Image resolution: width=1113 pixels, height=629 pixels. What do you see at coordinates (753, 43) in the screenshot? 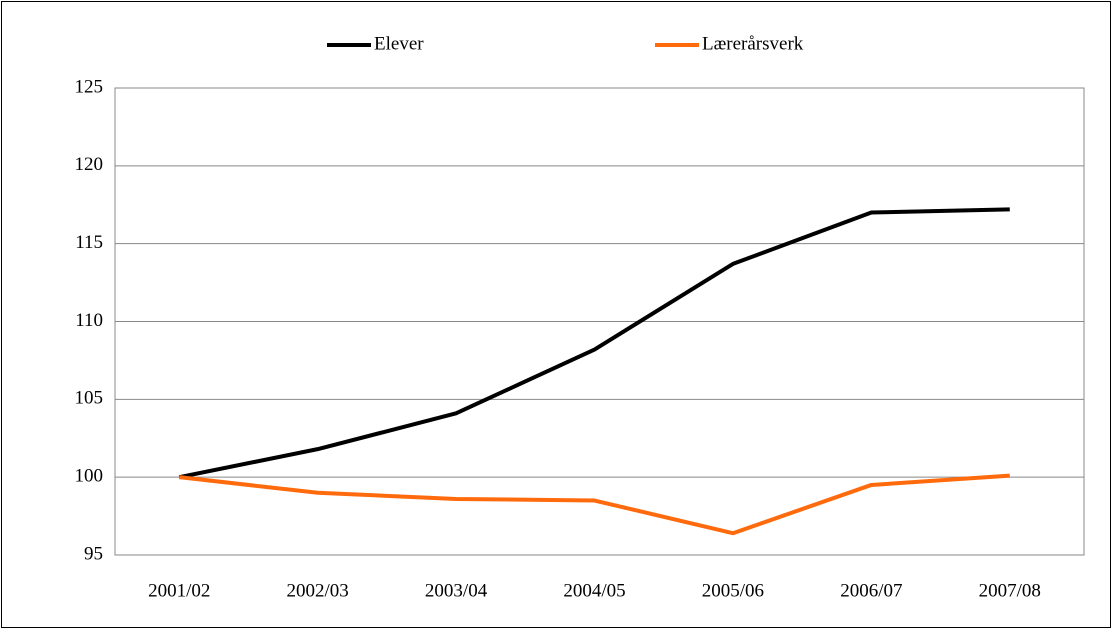
I see `legend-label: Lærerårsverk` at bounding box center [753, 43].